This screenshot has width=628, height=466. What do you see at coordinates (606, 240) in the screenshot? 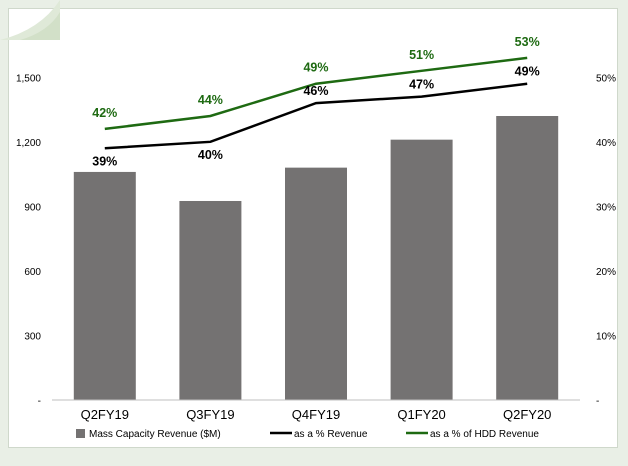
I see `right-axis: - 10% 20% 30% 40% 50%` at bounding box center [606, 240].